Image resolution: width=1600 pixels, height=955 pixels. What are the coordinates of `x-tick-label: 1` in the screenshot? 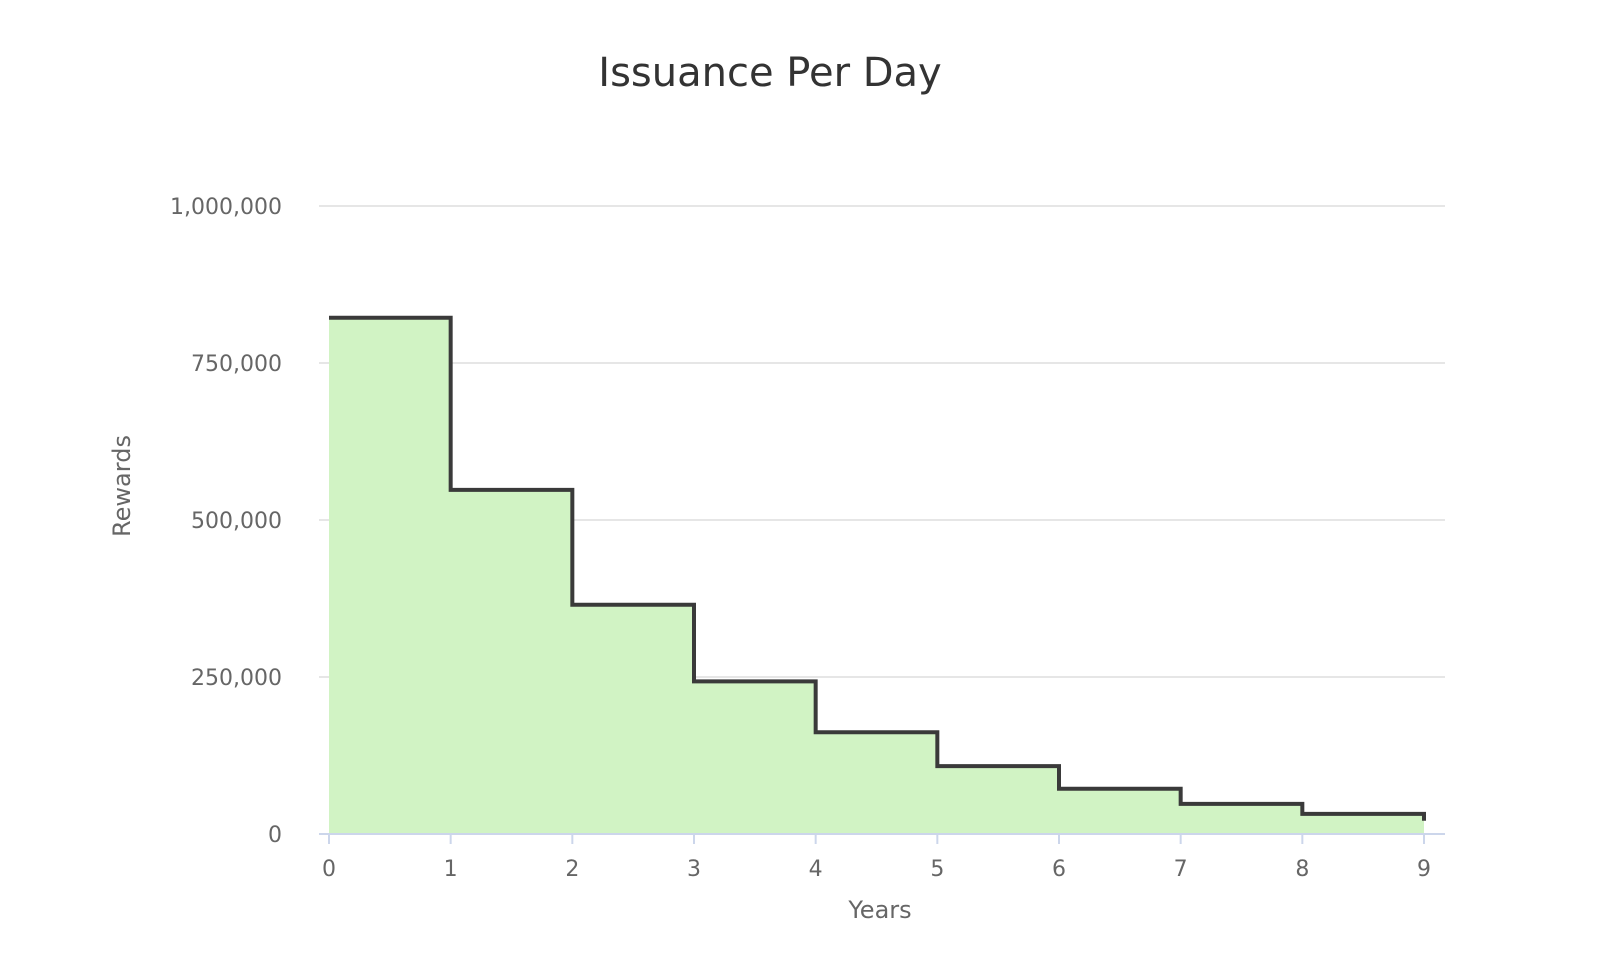 It's located at (451, 869).